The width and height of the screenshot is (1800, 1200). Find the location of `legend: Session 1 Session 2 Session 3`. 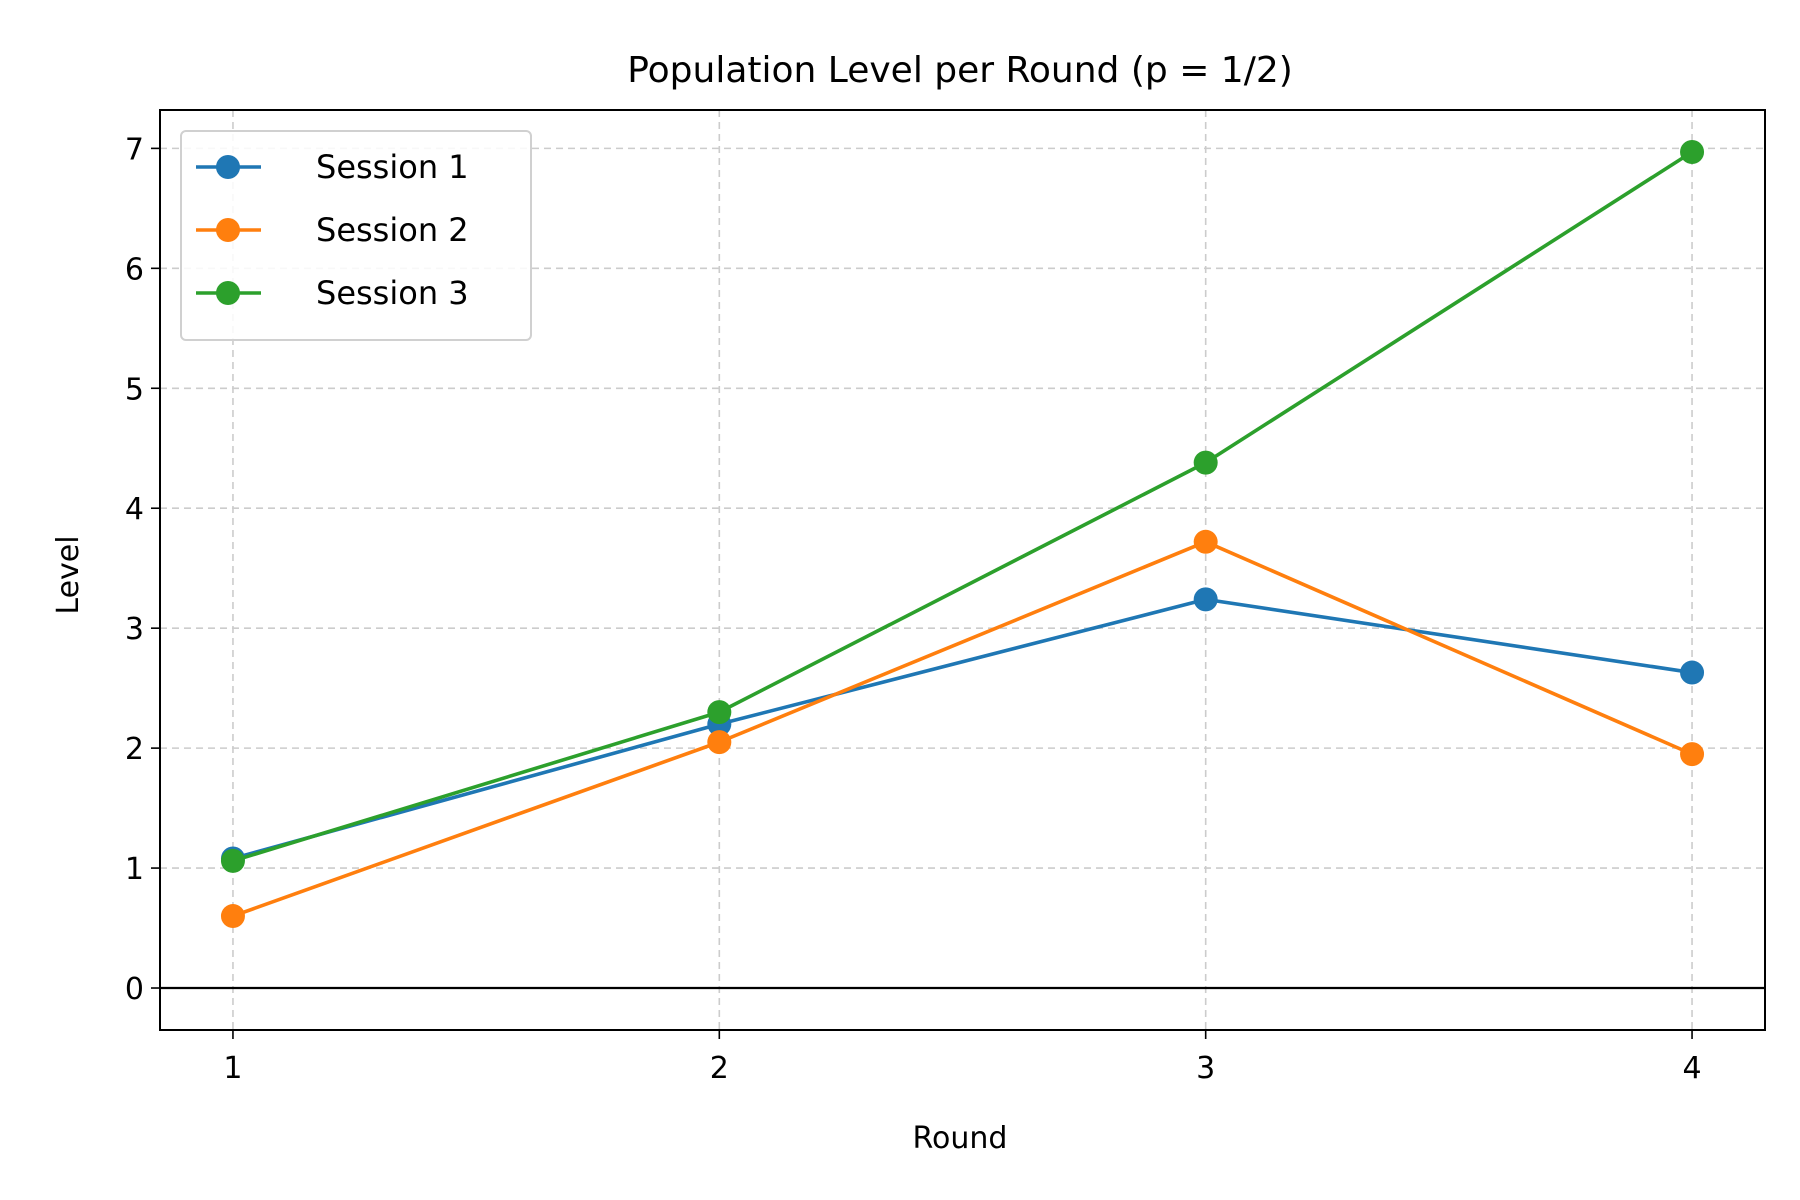

legend: Session 1 Session 2 Session 3 is located at coordinates (356, 235).